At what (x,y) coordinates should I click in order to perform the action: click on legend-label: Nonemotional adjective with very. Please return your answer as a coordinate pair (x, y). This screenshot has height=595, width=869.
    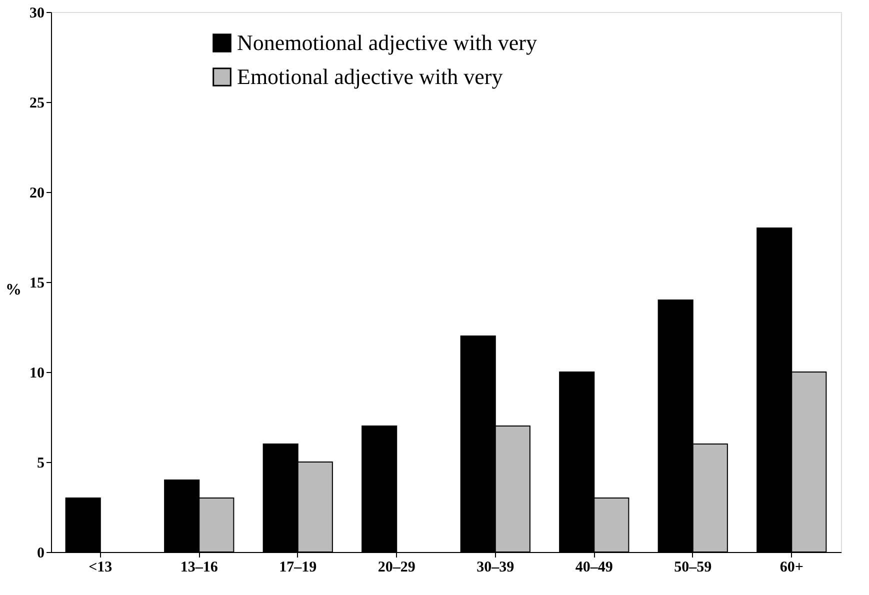
    Looking at the image, I should click on (387, 42).